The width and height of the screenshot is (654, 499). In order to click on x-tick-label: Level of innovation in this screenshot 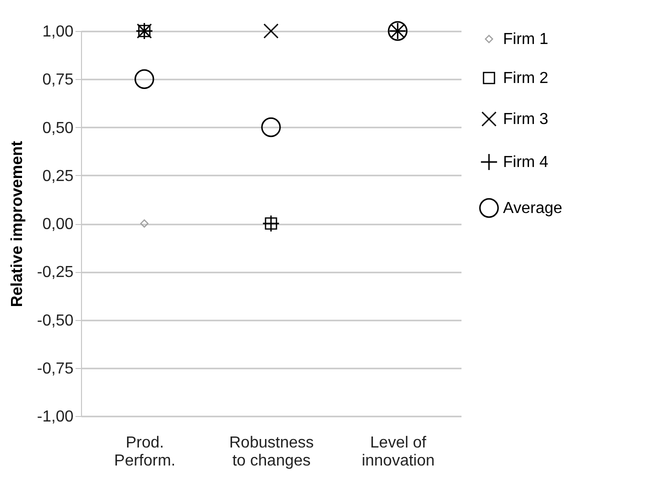, I will do `click(398, 452)`.